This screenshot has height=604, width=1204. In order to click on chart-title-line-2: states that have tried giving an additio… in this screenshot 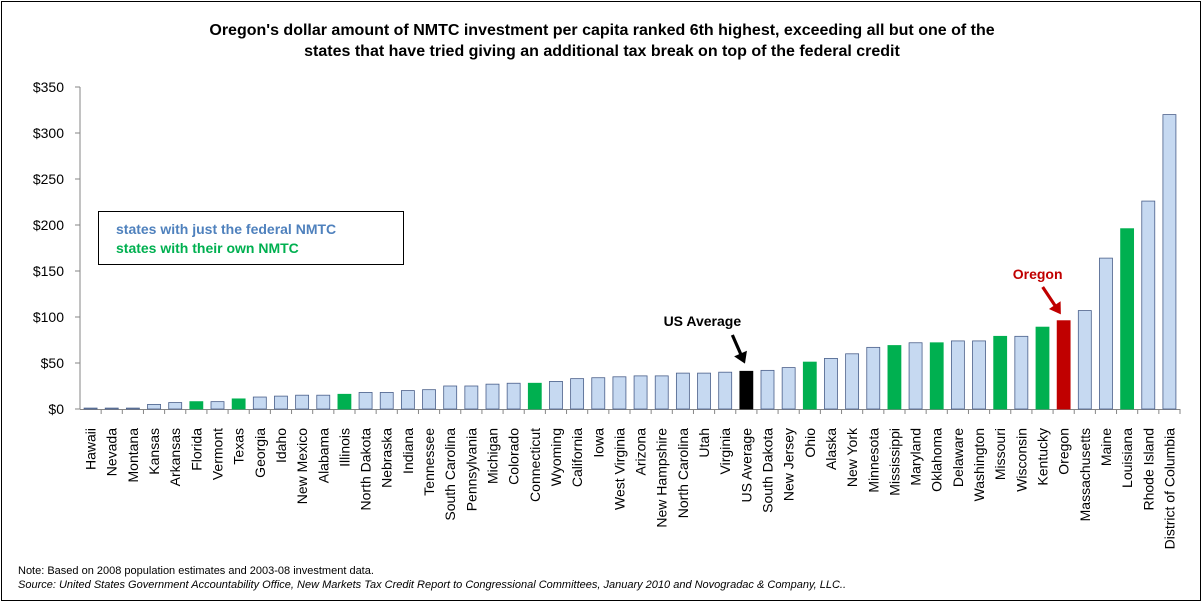, I will do `click(602, 51)`.